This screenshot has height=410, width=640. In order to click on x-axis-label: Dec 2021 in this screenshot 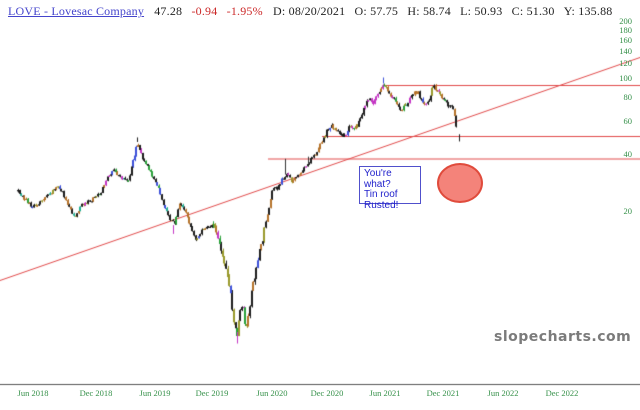, I will do `click(443, 393)`.